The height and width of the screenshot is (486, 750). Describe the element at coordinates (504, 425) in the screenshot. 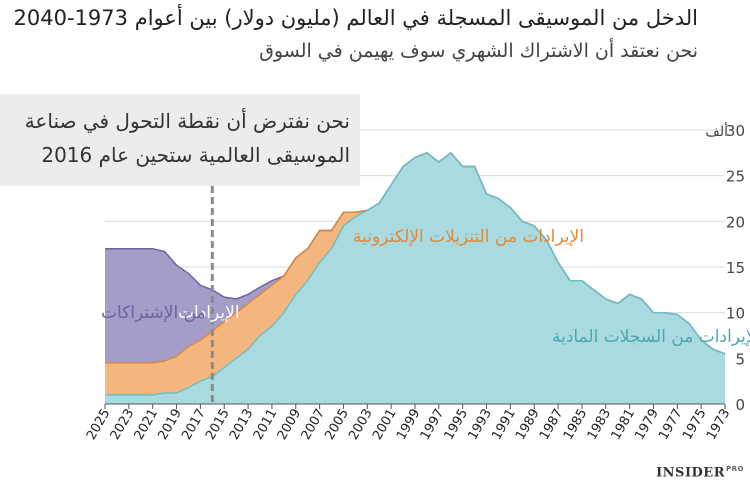

I see `x-tick-label: 1991` at that location.